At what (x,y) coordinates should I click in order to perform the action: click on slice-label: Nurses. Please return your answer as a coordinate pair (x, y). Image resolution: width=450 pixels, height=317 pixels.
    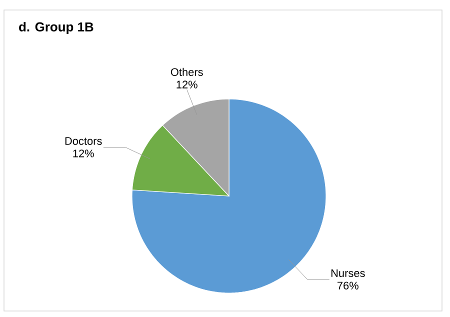
    Looking at the image, I should click on (348, 273).